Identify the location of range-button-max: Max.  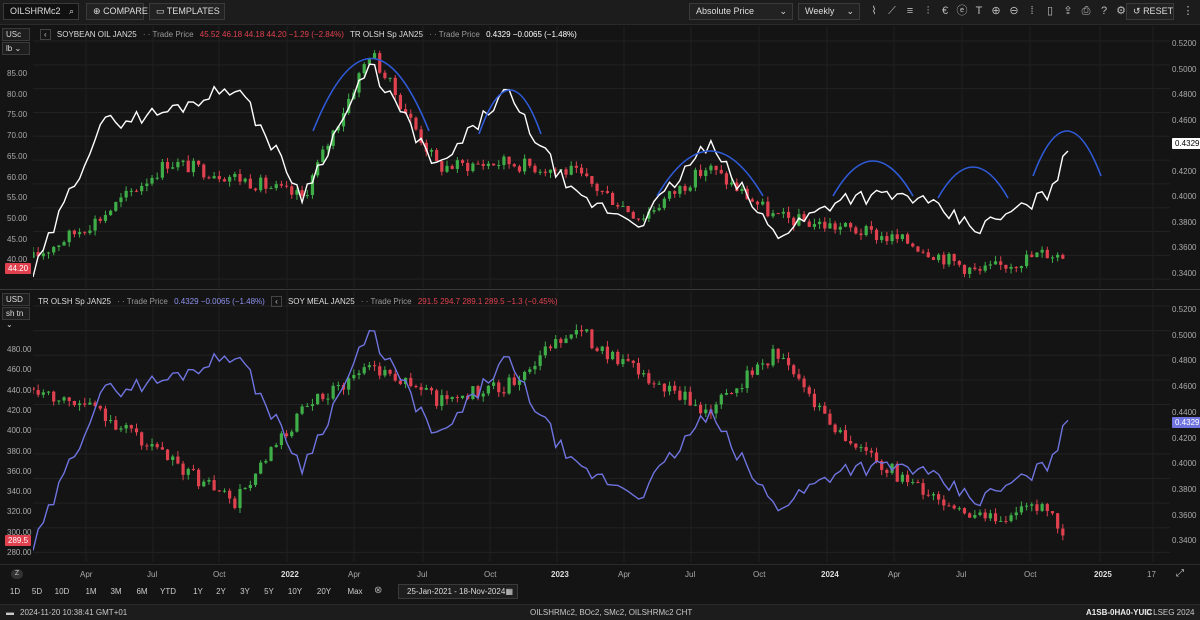
(355, 591).